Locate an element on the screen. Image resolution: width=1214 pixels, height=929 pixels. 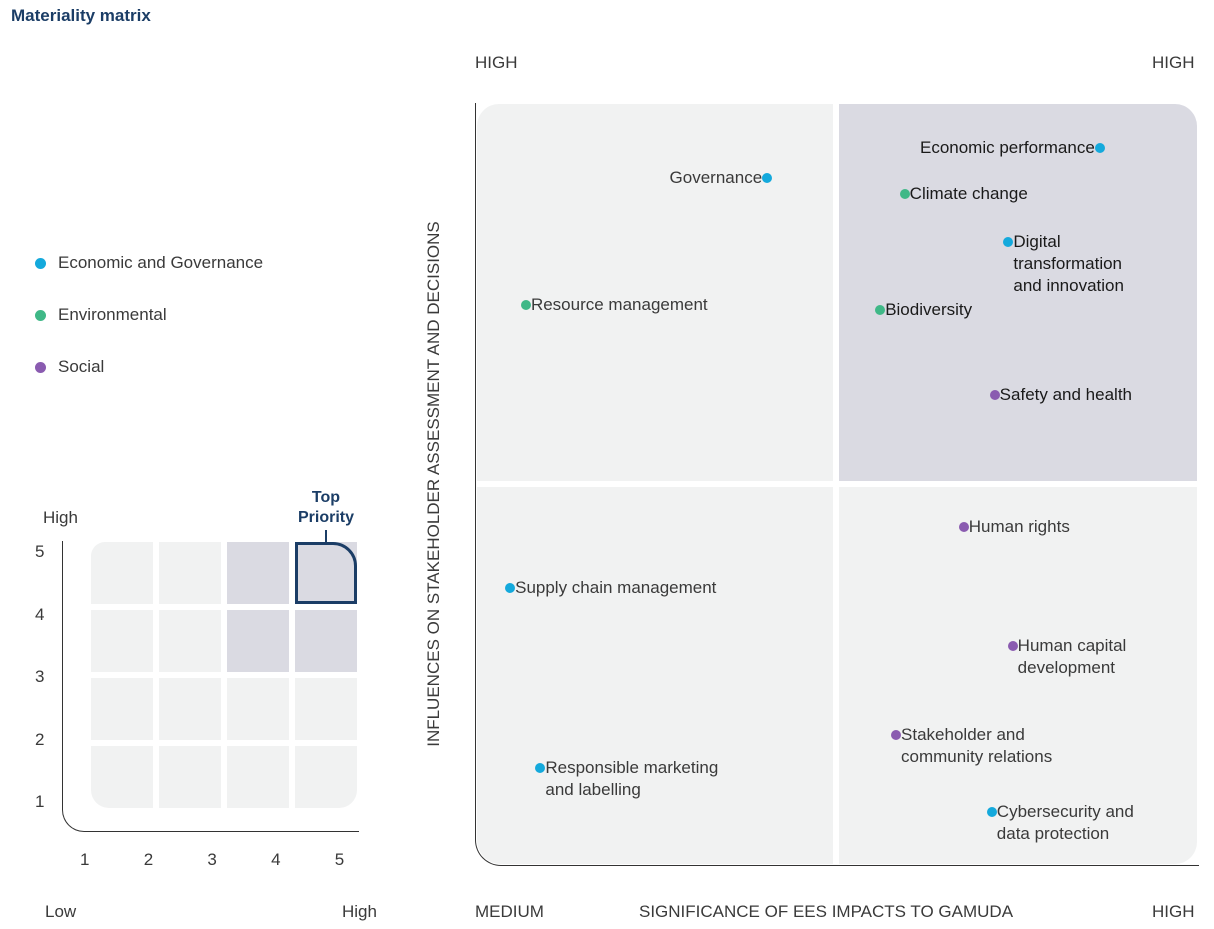
data-point: Governance is located at coordinates (727, 178).